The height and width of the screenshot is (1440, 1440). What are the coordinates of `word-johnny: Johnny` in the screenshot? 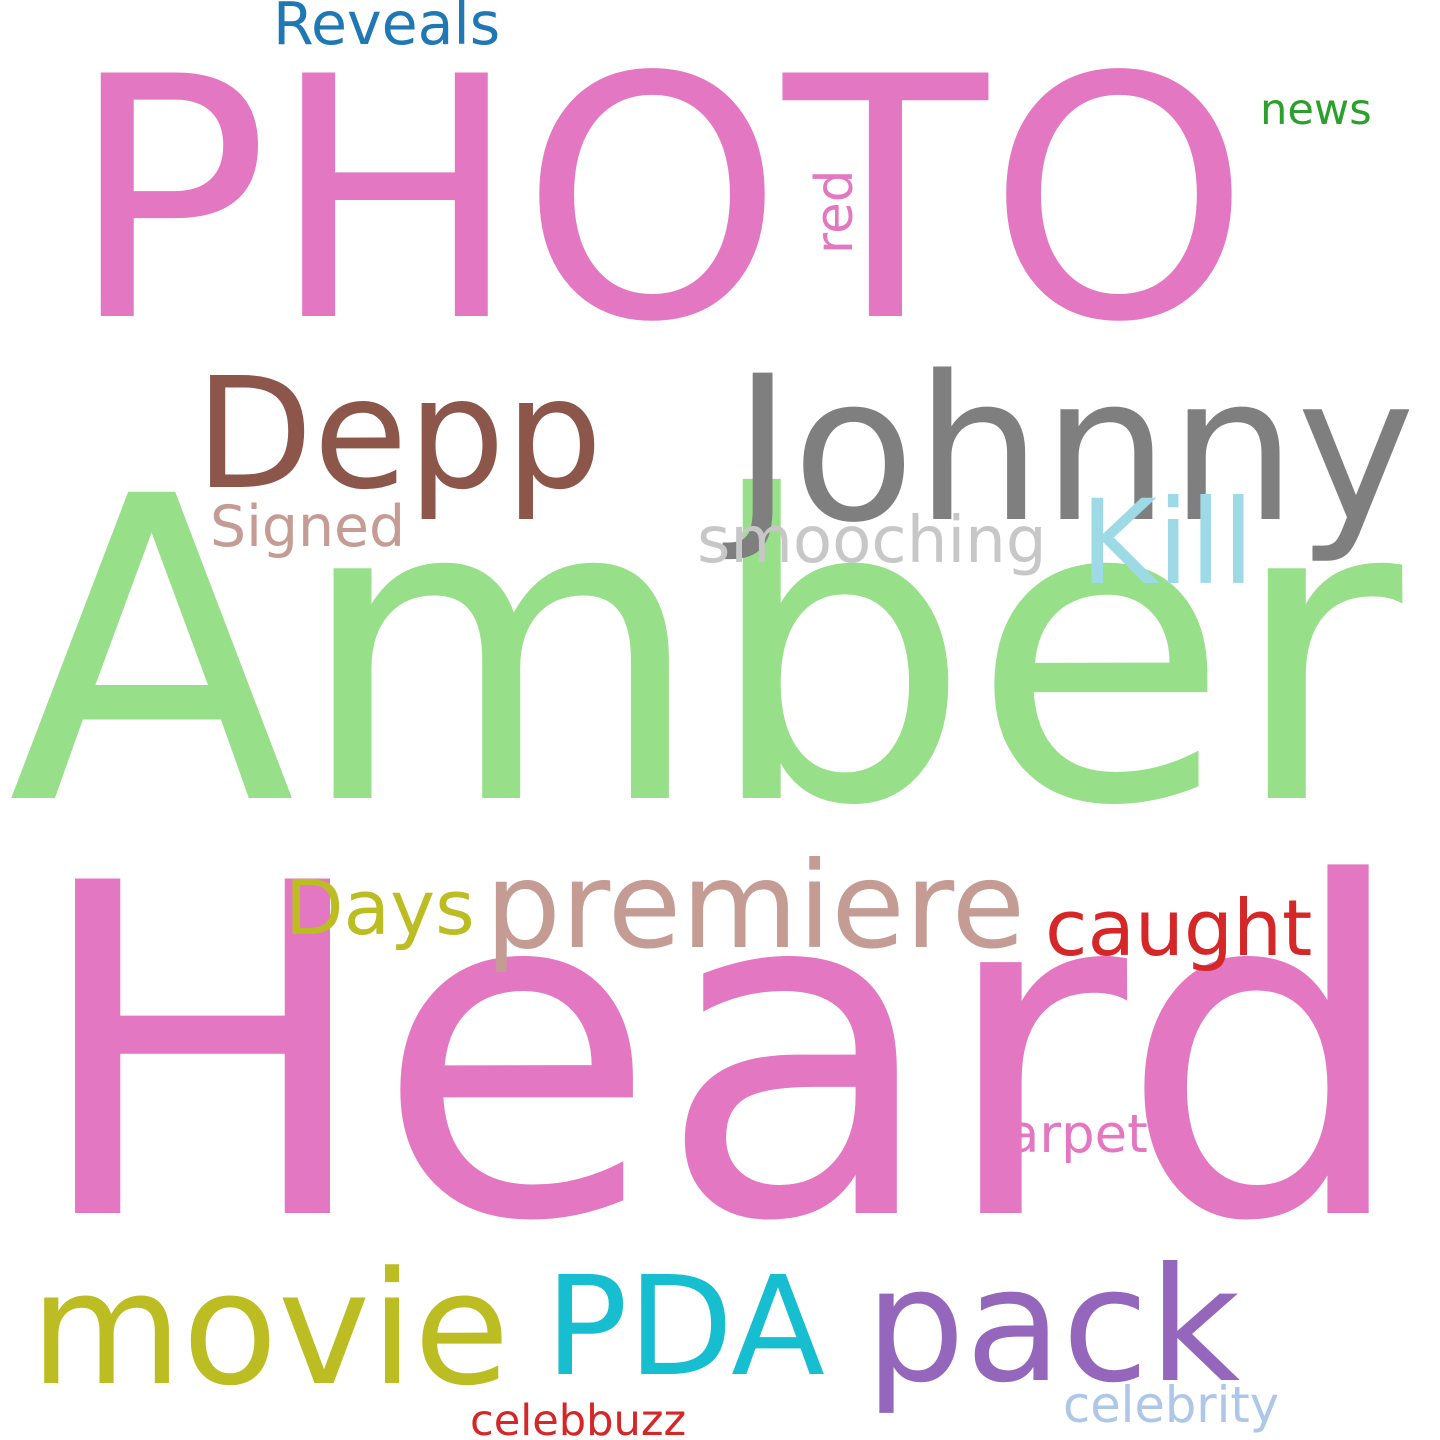 It's located at (1074, 450).